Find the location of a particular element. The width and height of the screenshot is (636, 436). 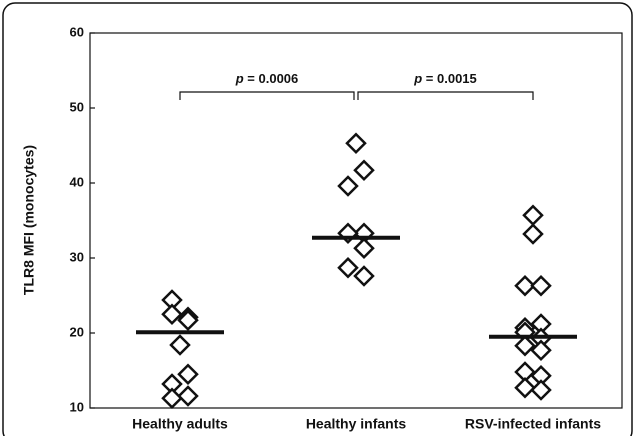

y-tick-label: 30 is located at coordinates (77, 256).